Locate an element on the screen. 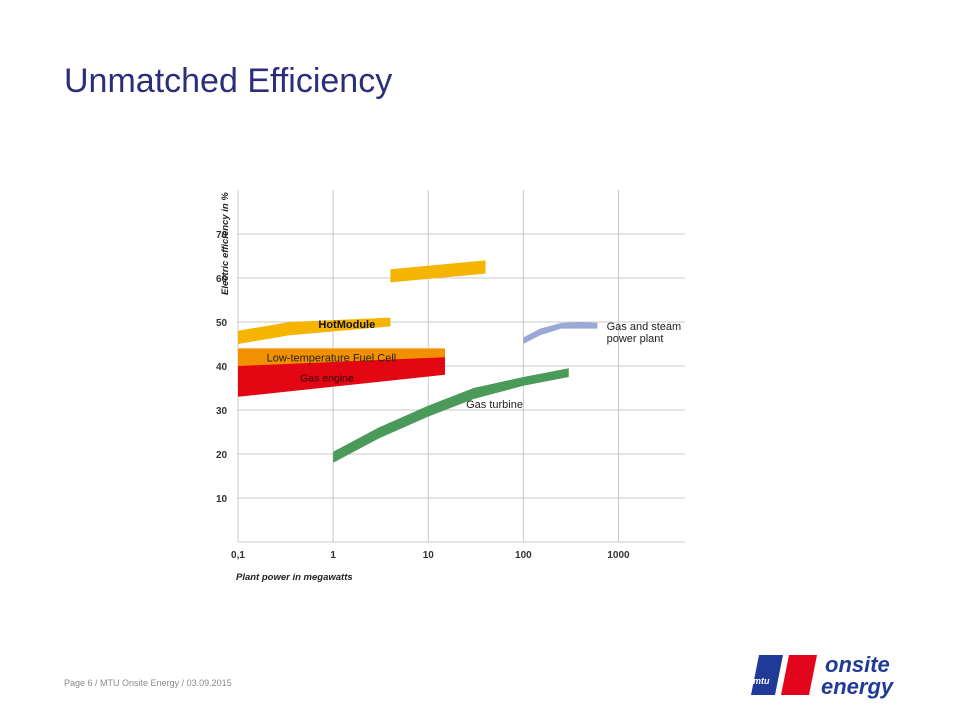 The image size is (960, 720). x-axis-label: Plant power in megawatts is located at coordinates (294, 577).